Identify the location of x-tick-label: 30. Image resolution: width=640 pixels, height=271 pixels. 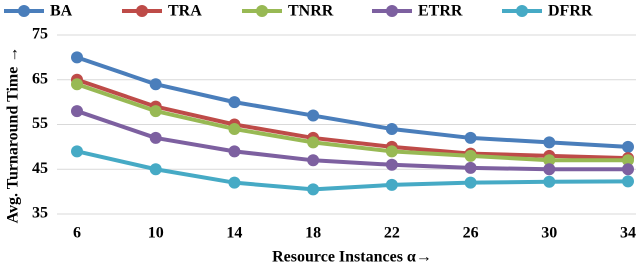
(549, 233).